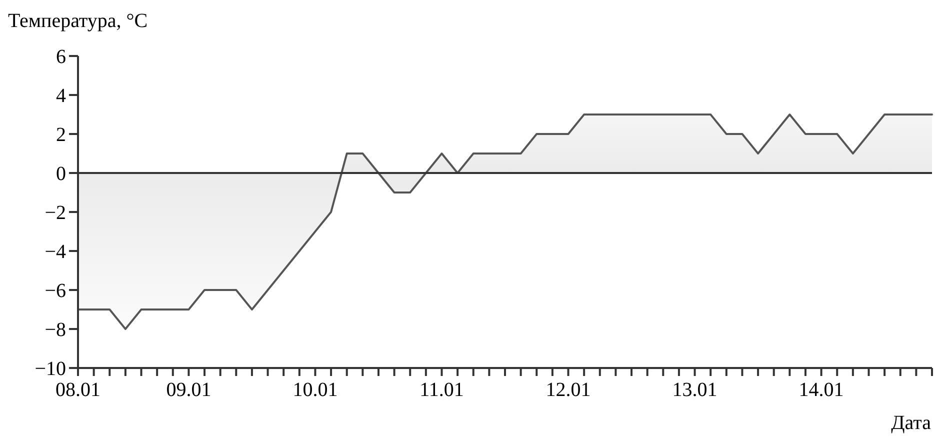 Image resolution: width=935 pixels, height=439 pixels. Describe the element at coordinates (61, 96) in the screenshot. I see `y-tick-label: 4` at that location.